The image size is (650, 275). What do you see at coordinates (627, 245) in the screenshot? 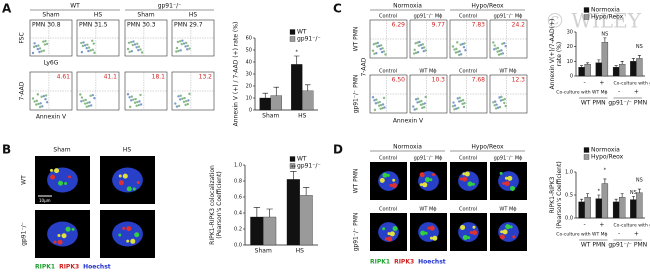
I see `group-label: gp91⁻/⁻ PMN` at bounding box center [627, 245].